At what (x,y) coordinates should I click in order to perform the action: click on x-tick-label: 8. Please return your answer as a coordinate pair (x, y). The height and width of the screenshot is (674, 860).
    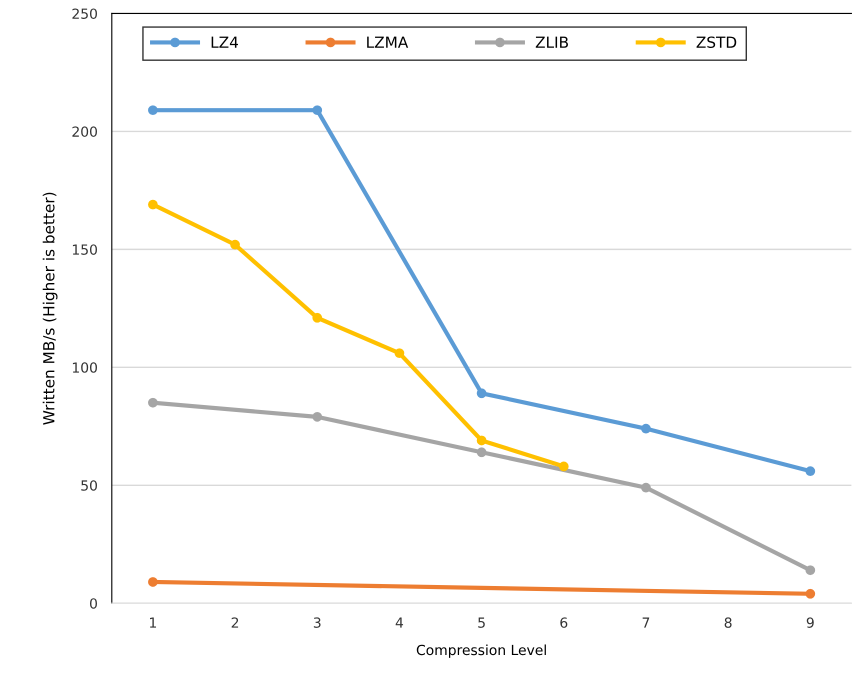
    Looking at the image, I should click on (728, 622).